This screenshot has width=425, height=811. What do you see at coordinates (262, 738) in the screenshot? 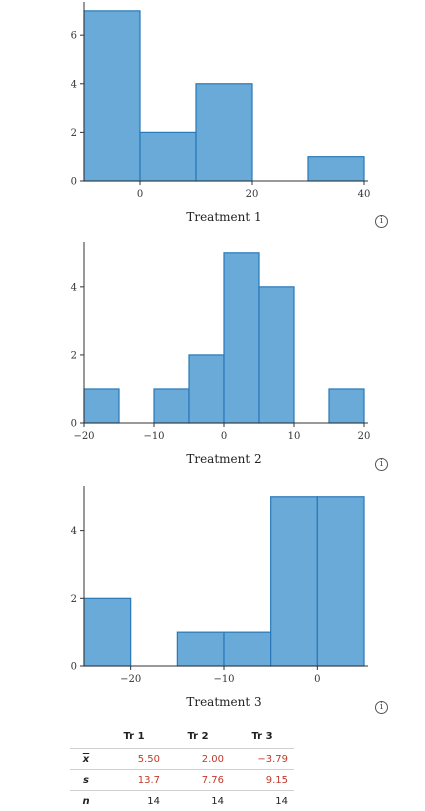
I see `stats-header-tr3: Tr 3` at bounding box center [262, 738].